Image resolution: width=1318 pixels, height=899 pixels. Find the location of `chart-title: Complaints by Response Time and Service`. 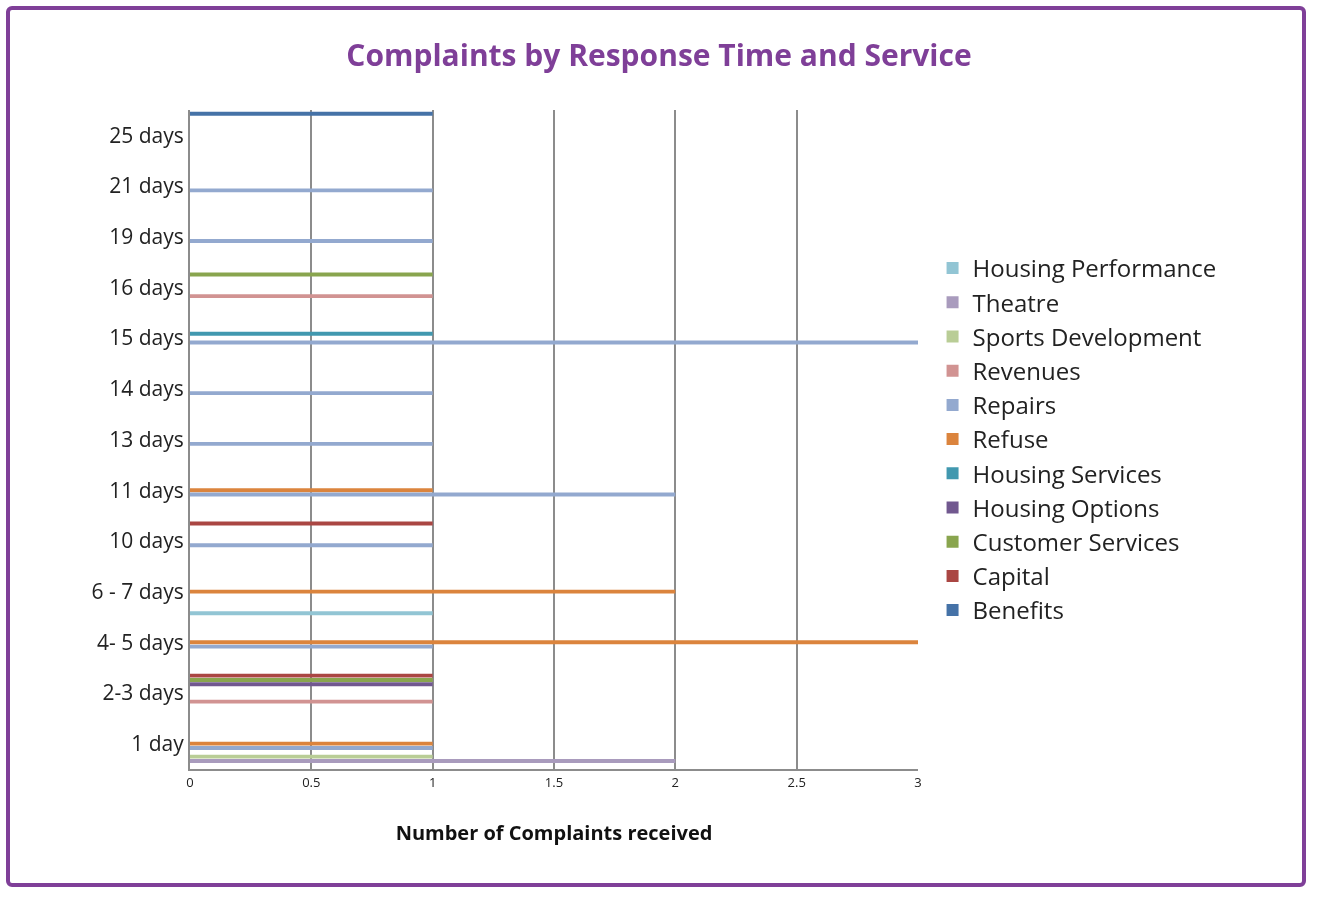

chart-title: Complaints by Response Time and Service is located at coordinates (659, 54).